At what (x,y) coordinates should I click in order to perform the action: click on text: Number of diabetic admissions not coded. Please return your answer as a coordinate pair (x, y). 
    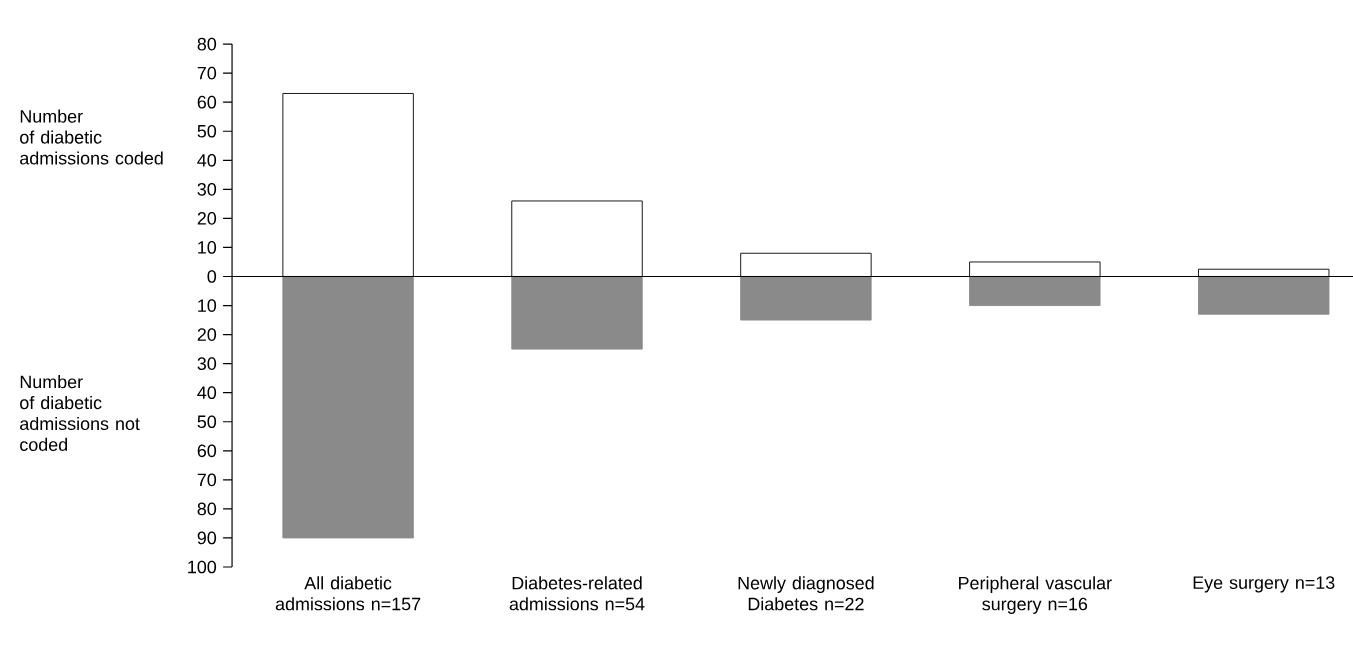
    Looking at the image, I should click on (80, 413).